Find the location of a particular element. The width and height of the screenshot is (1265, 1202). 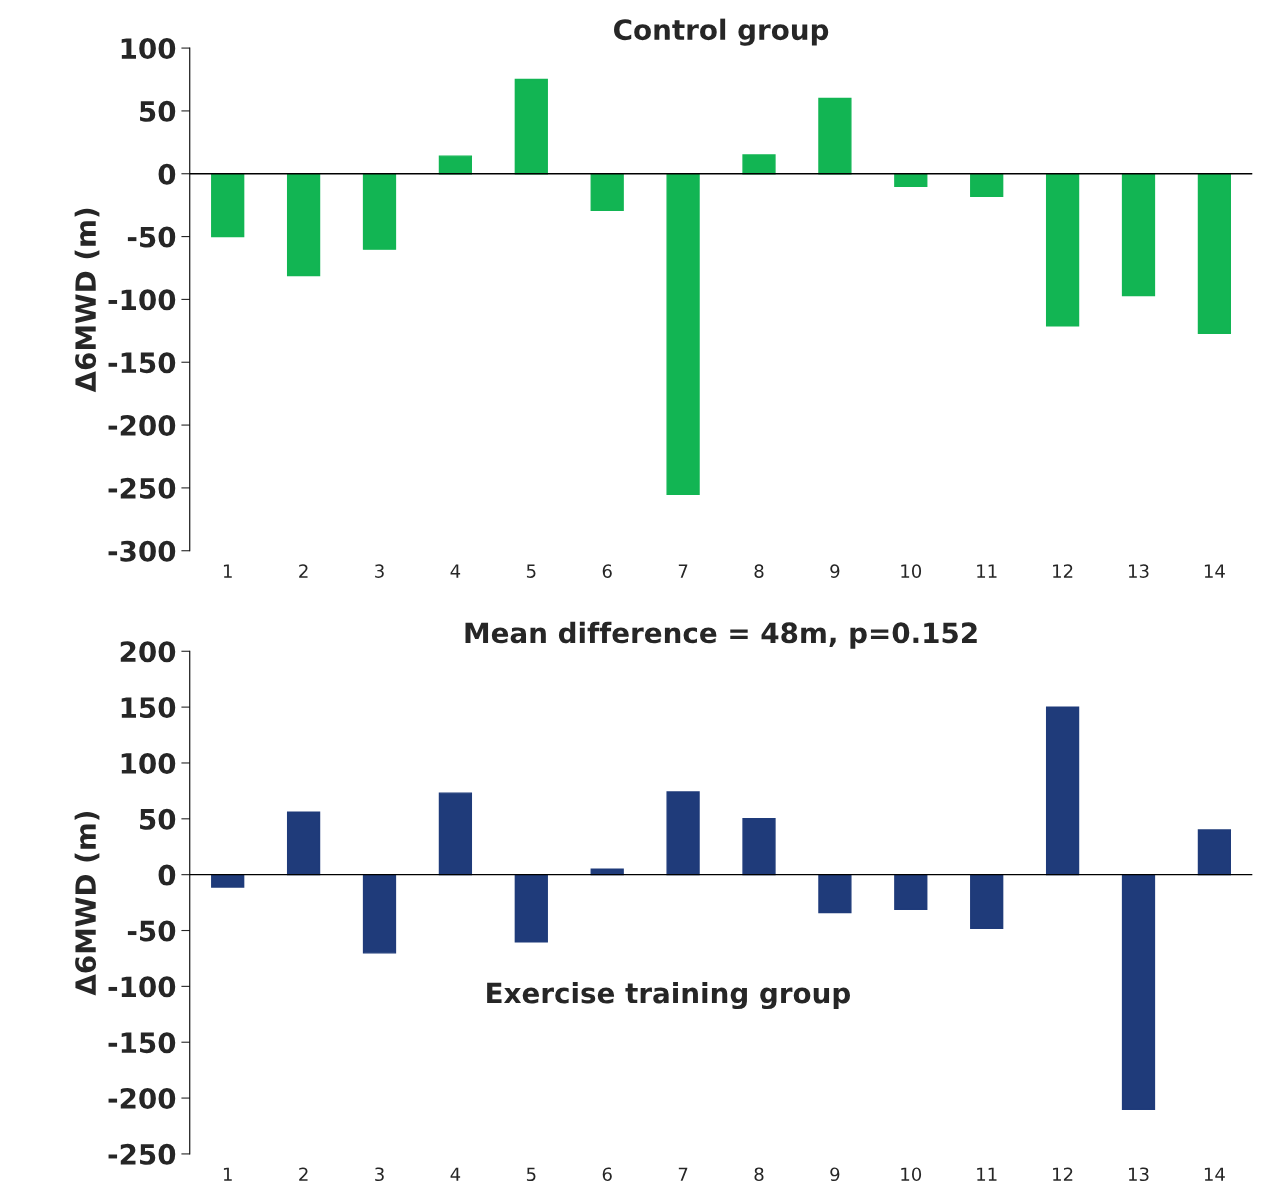

chart-title: Control group is located at coordinates (721, 32).